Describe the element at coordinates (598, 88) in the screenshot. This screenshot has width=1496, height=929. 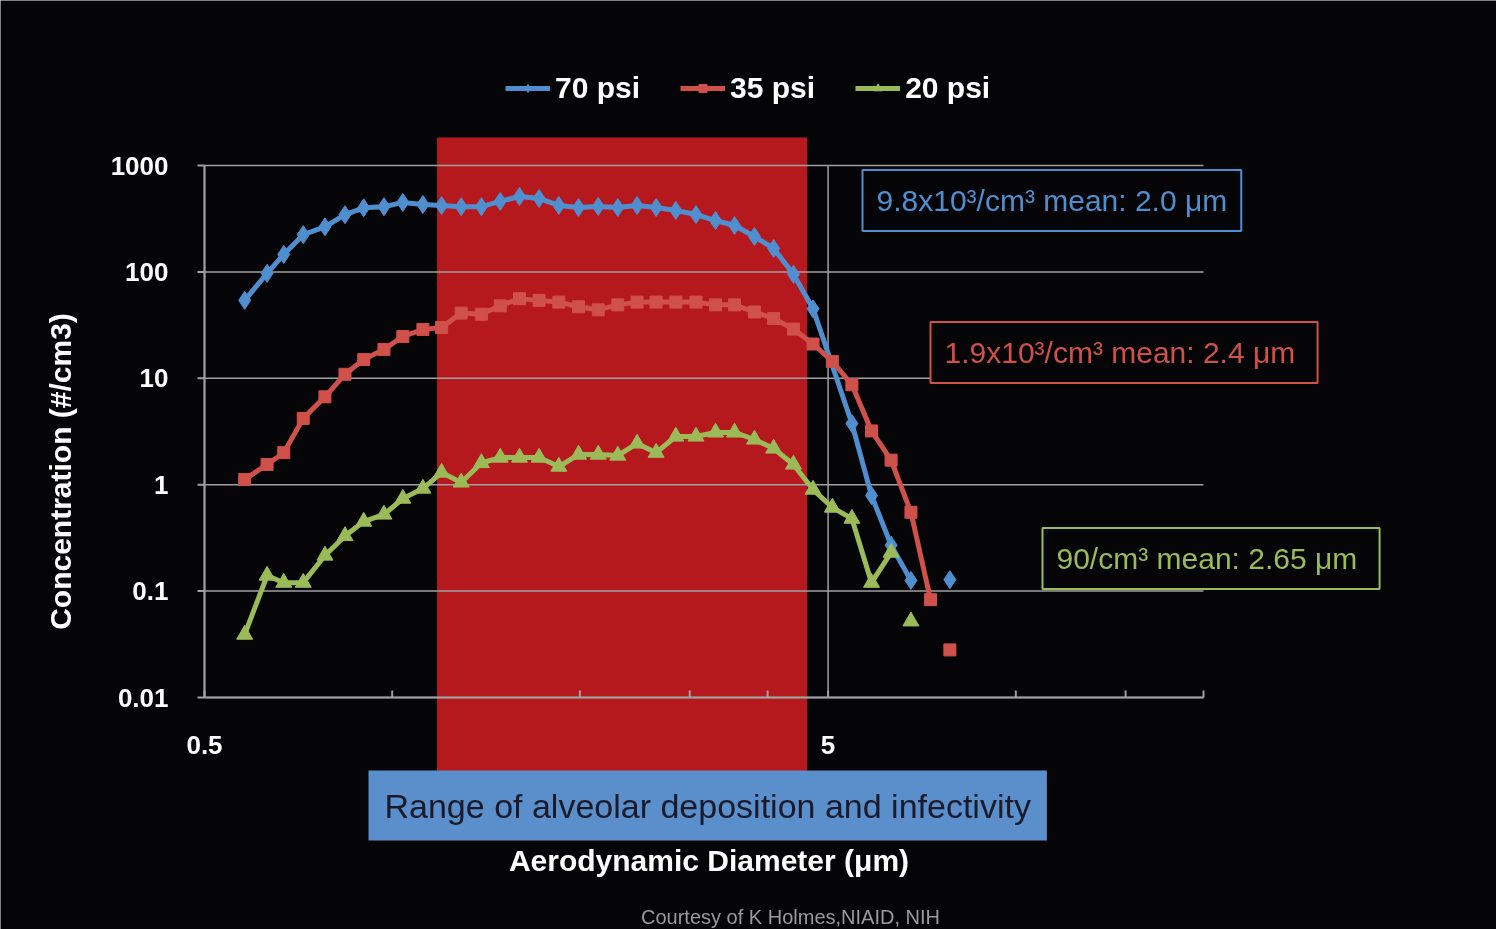
I see `legend-label: 70 psi` at that location.